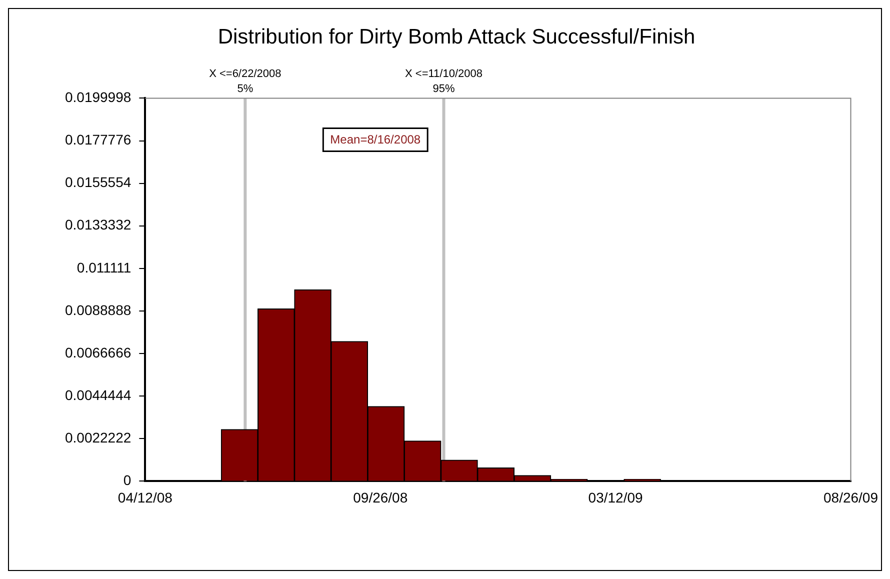 Image resolution: width=890 pixels, height=579 pixels. Describe the element at coordinates (145, 497) in the screenshot. I see `x-tick-label: 04/12/08` at that location.